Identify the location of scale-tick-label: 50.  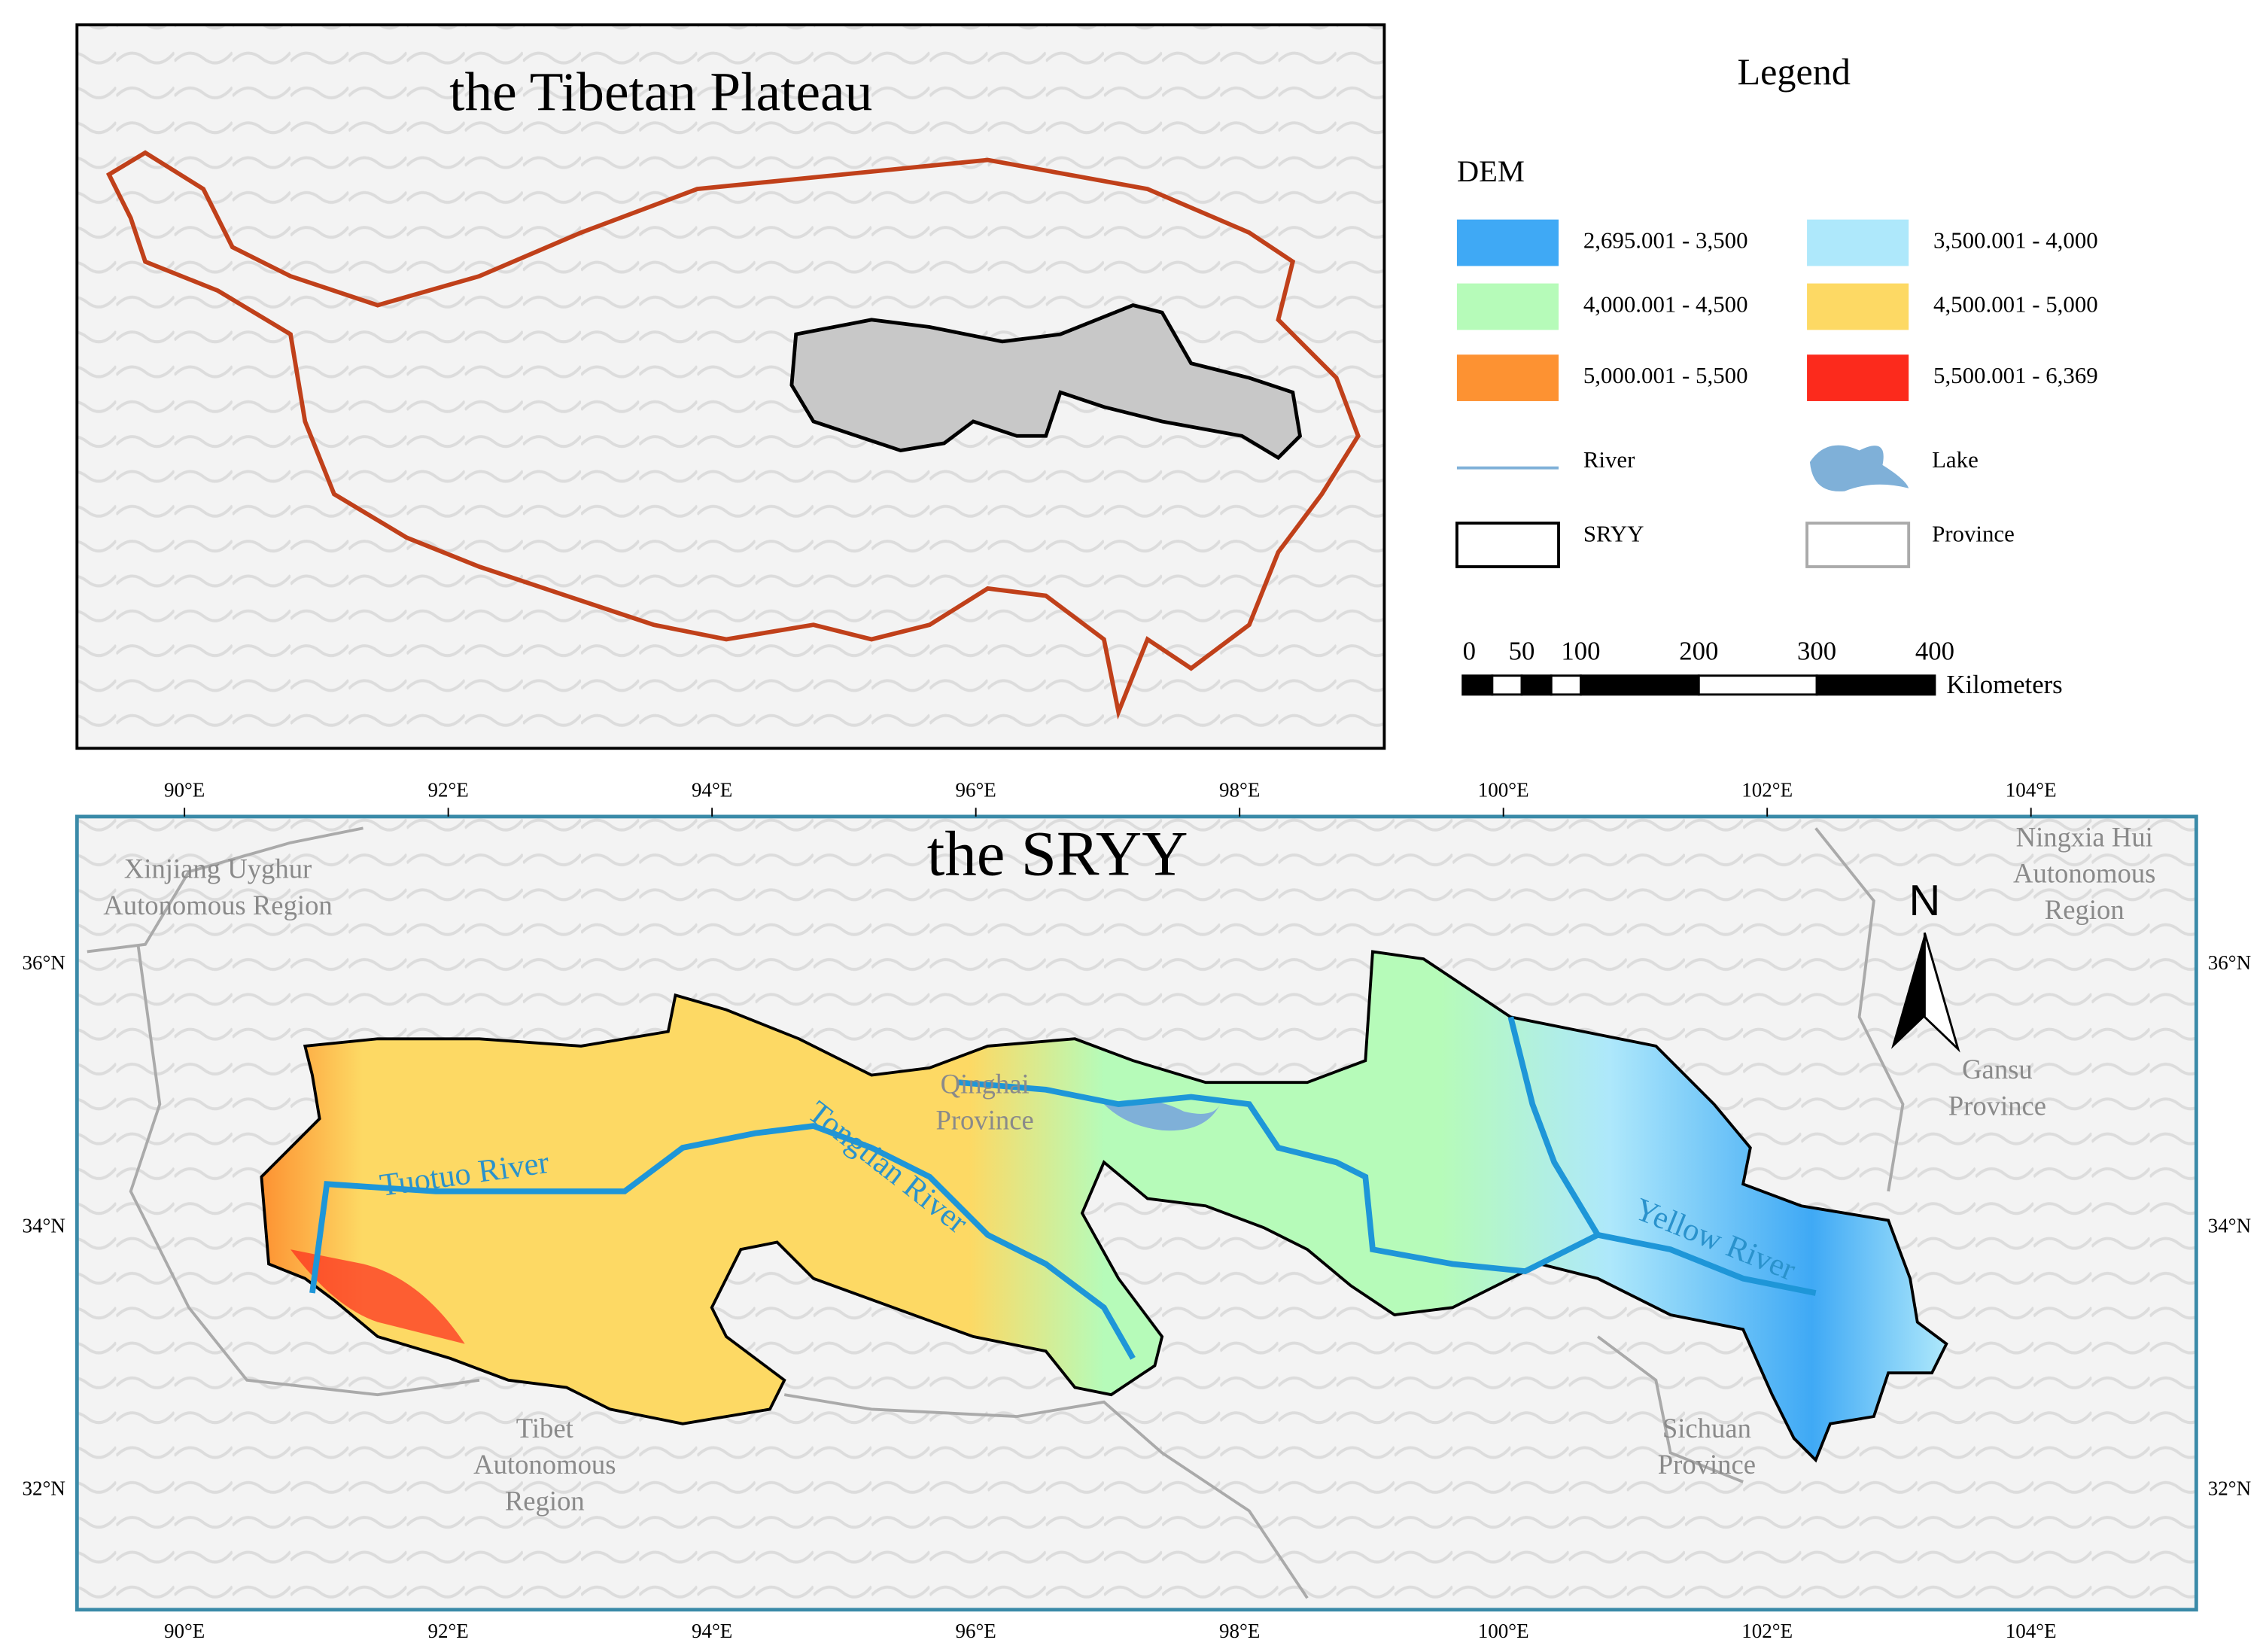
(1522, 652).